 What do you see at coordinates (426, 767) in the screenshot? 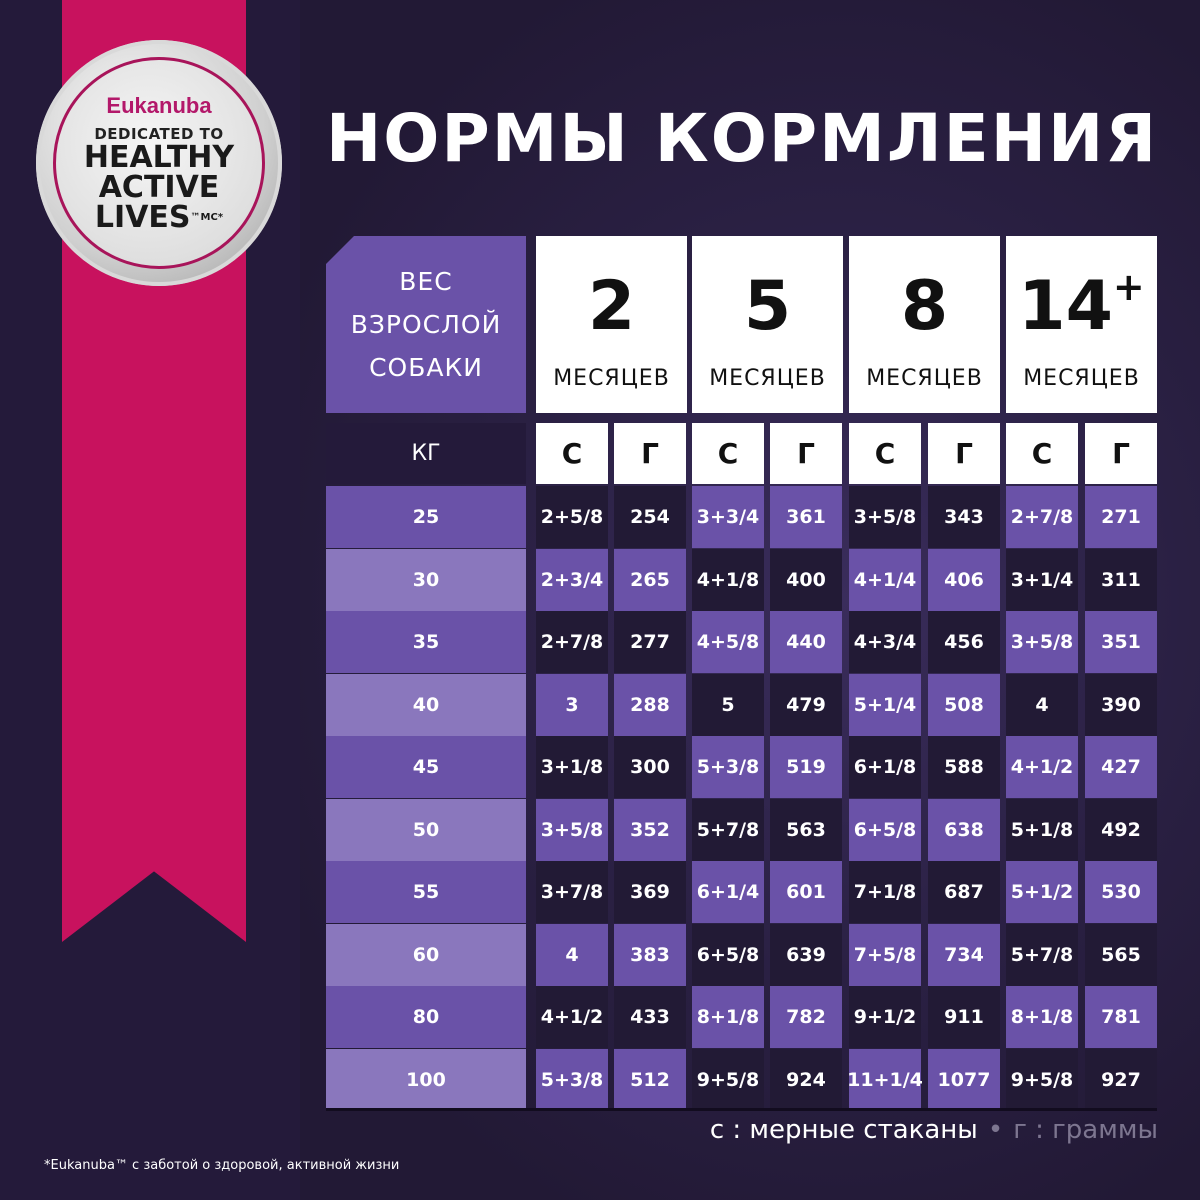
I see `weight-cell: 45` at bounding box center [426, 767].